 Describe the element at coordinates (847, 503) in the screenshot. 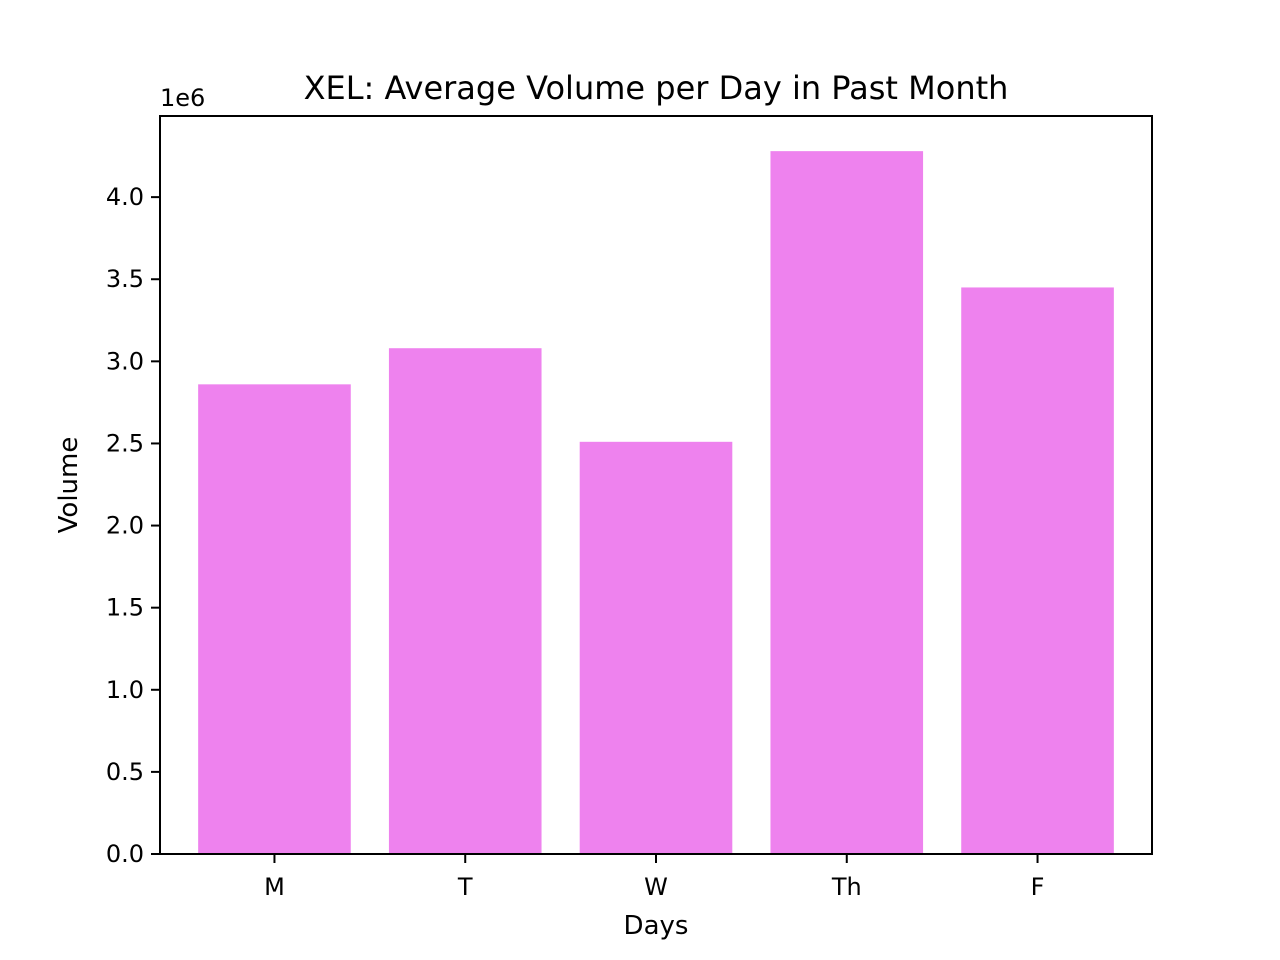

I see `bar-th` at that location.